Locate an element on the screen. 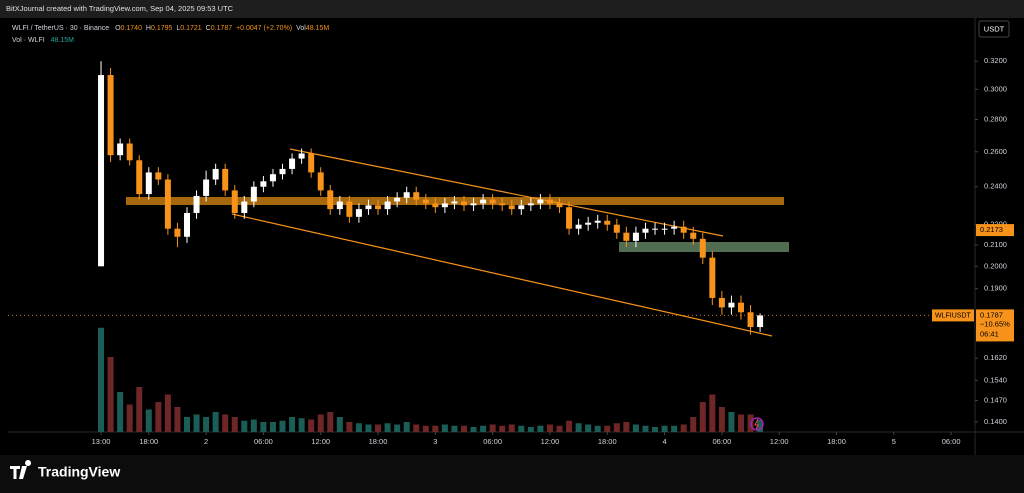 This screenshot has height=493, width=1024. volume-legend: Vol · WLFI 48.15M is located at coordinates (43, 40).